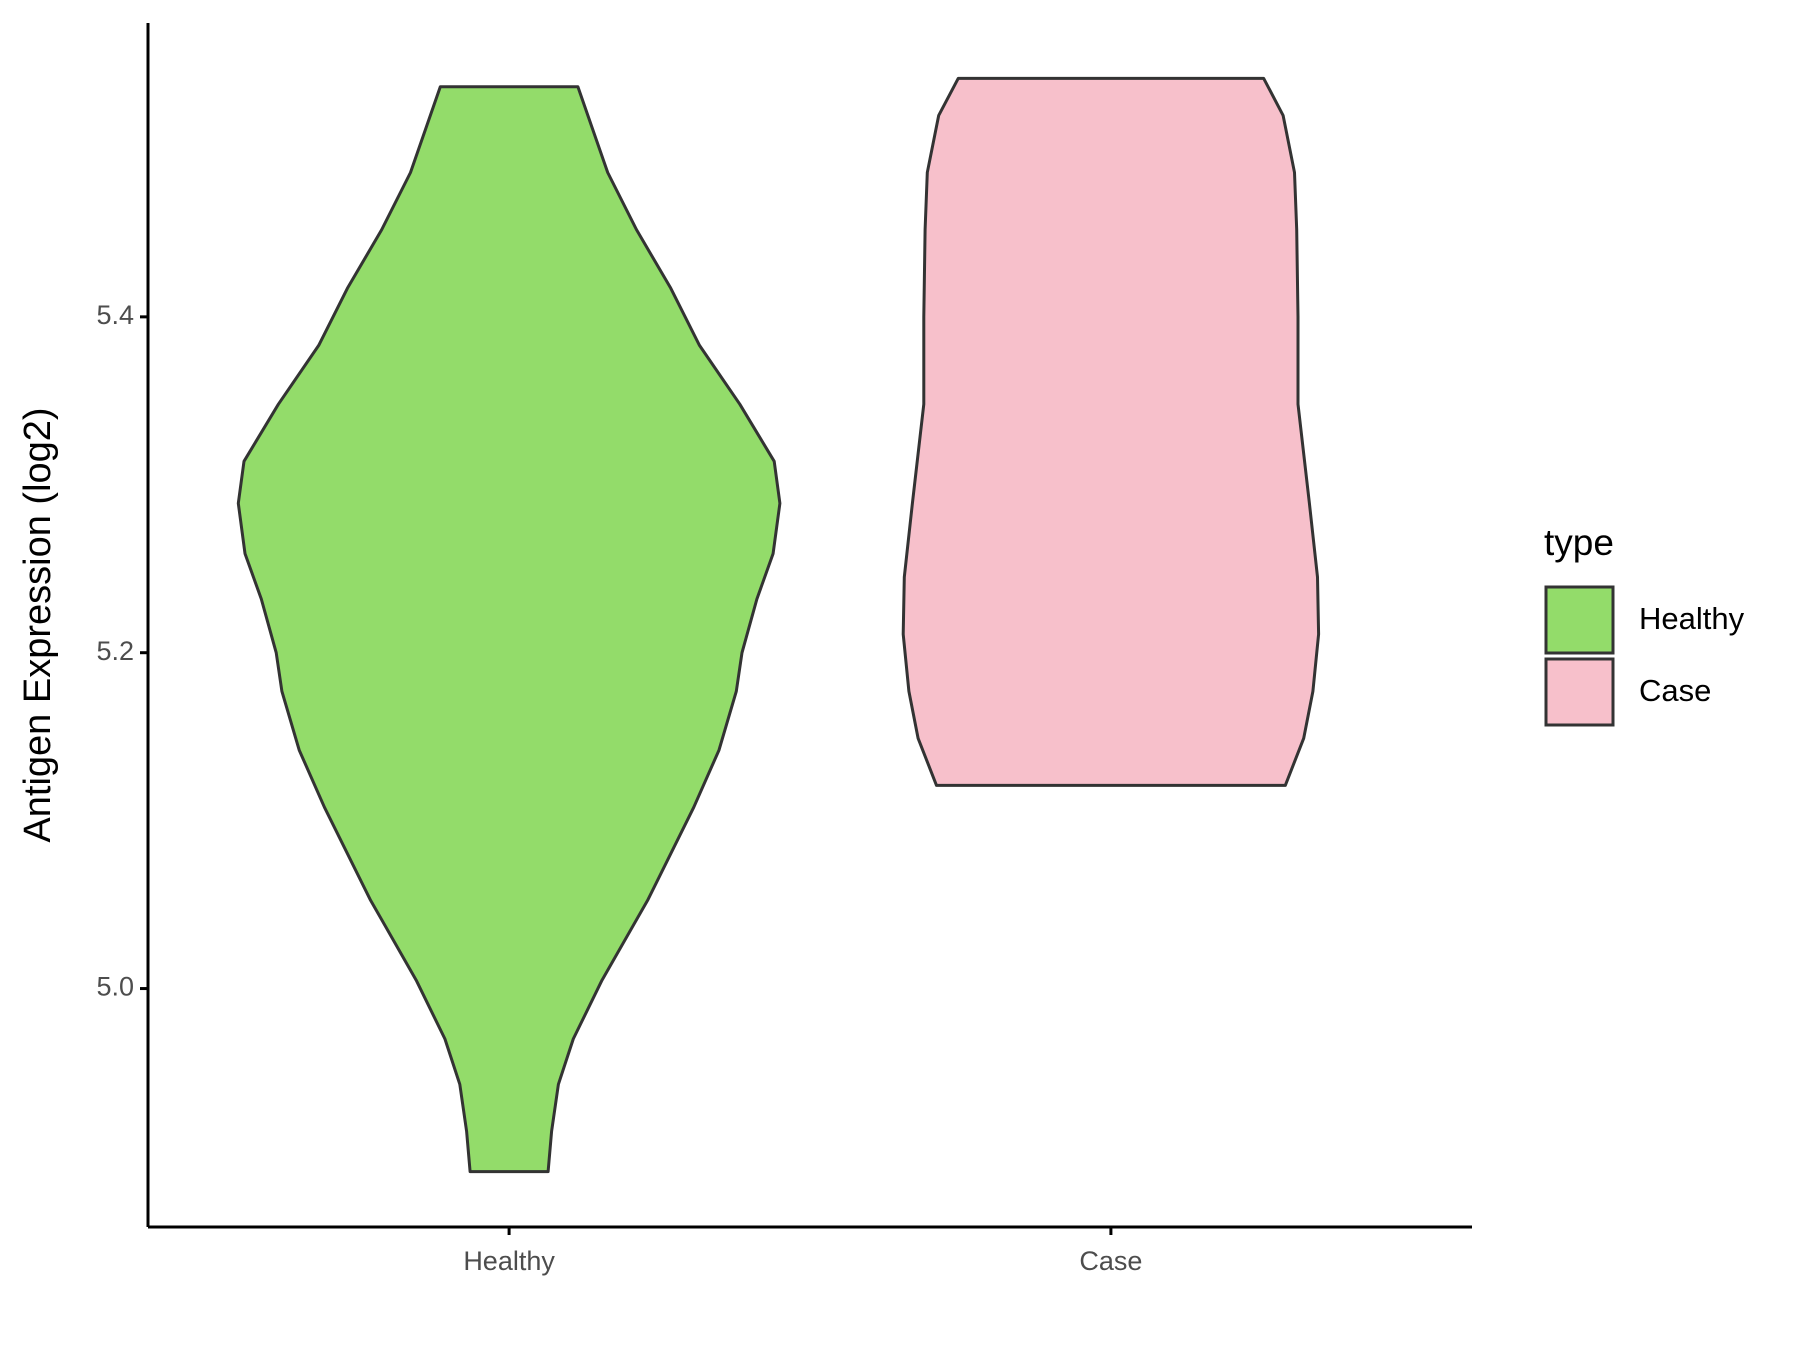 The height and width of the screenshot is (1350, 1800). I want to click on y-tick-label: 5.0, so click(115, 987).